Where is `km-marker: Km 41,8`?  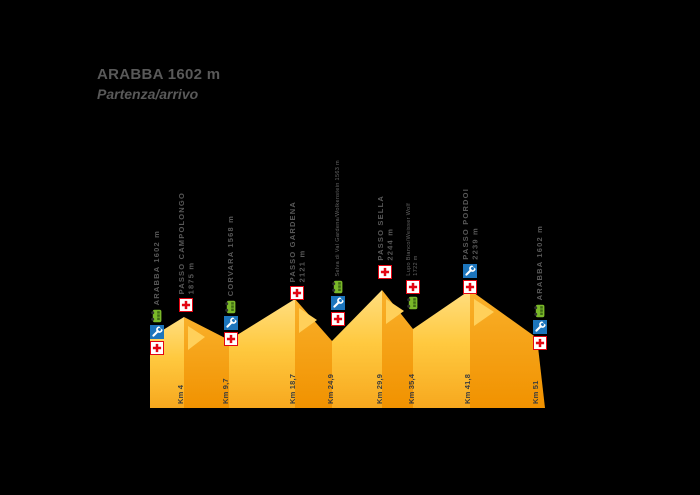 km-marker: Km 41,8 is located at coordinates (467, 388).